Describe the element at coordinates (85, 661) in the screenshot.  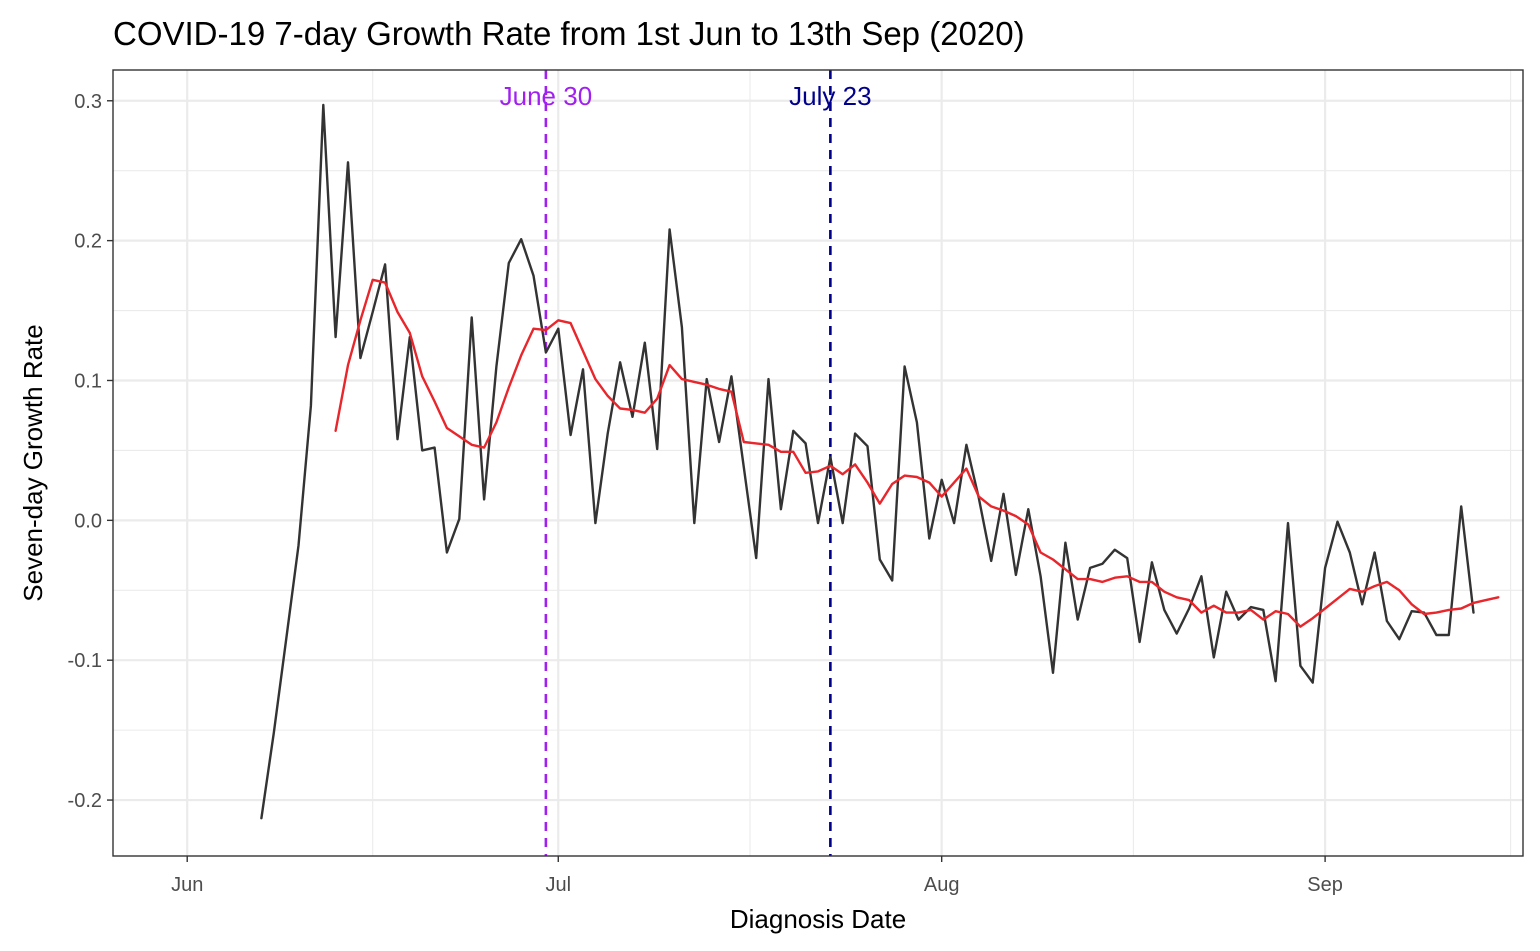
I see `y-tick-label: -0.1` at that location.